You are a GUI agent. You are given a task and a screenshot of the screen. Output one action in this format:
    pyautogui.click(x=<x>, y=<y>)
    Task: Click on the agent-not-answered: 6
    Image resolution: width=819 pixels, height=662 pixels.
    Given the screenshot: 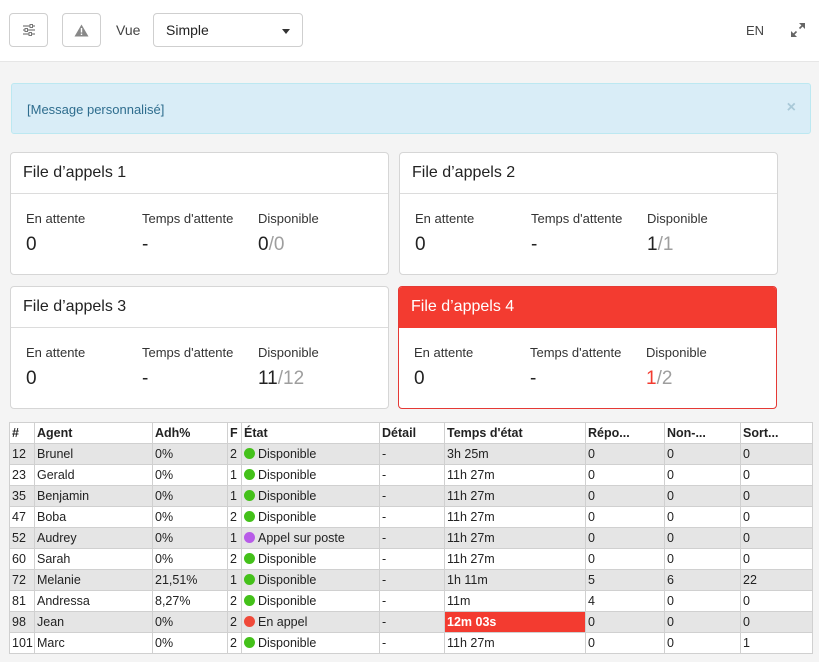 What is the action you would take?
    pyautogui.click(x=702, y=580)
    